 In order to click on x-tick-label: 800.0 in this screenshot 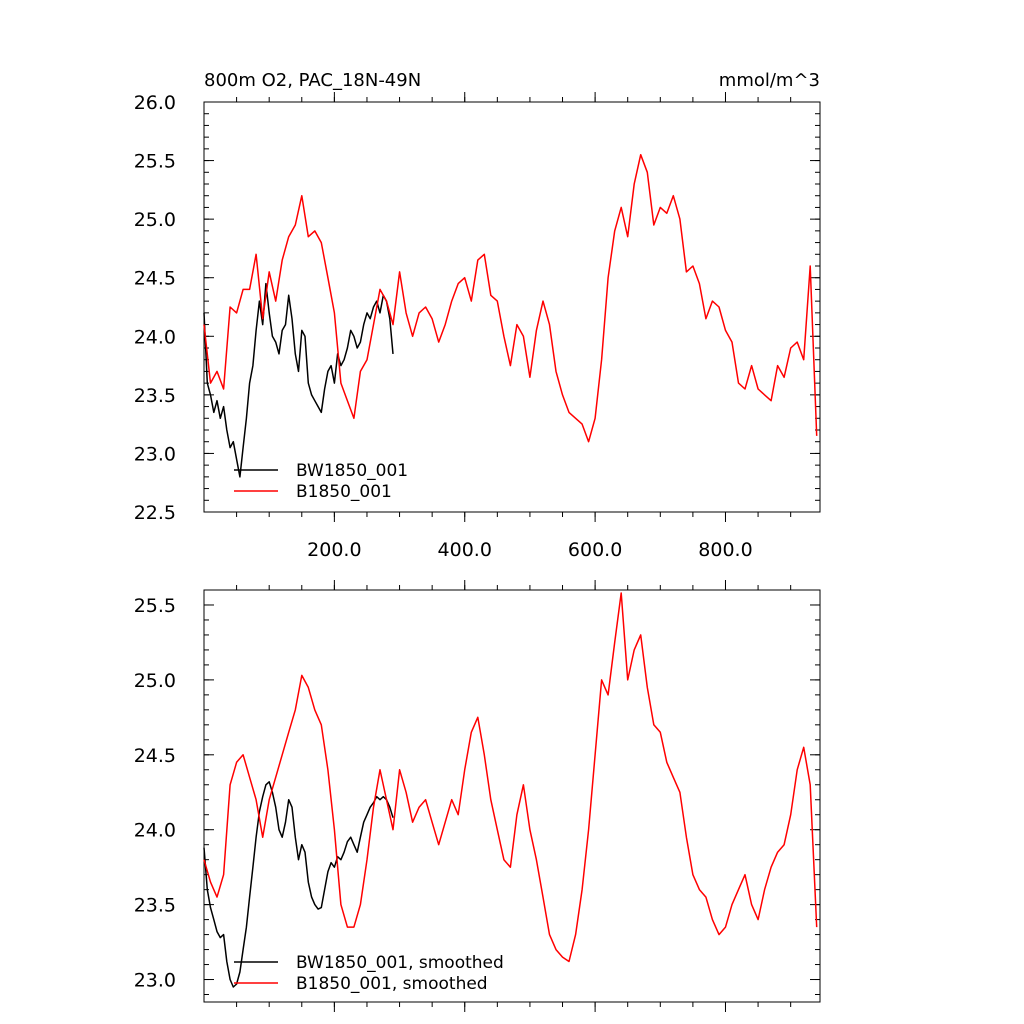, I will do `click(725, 550)`.